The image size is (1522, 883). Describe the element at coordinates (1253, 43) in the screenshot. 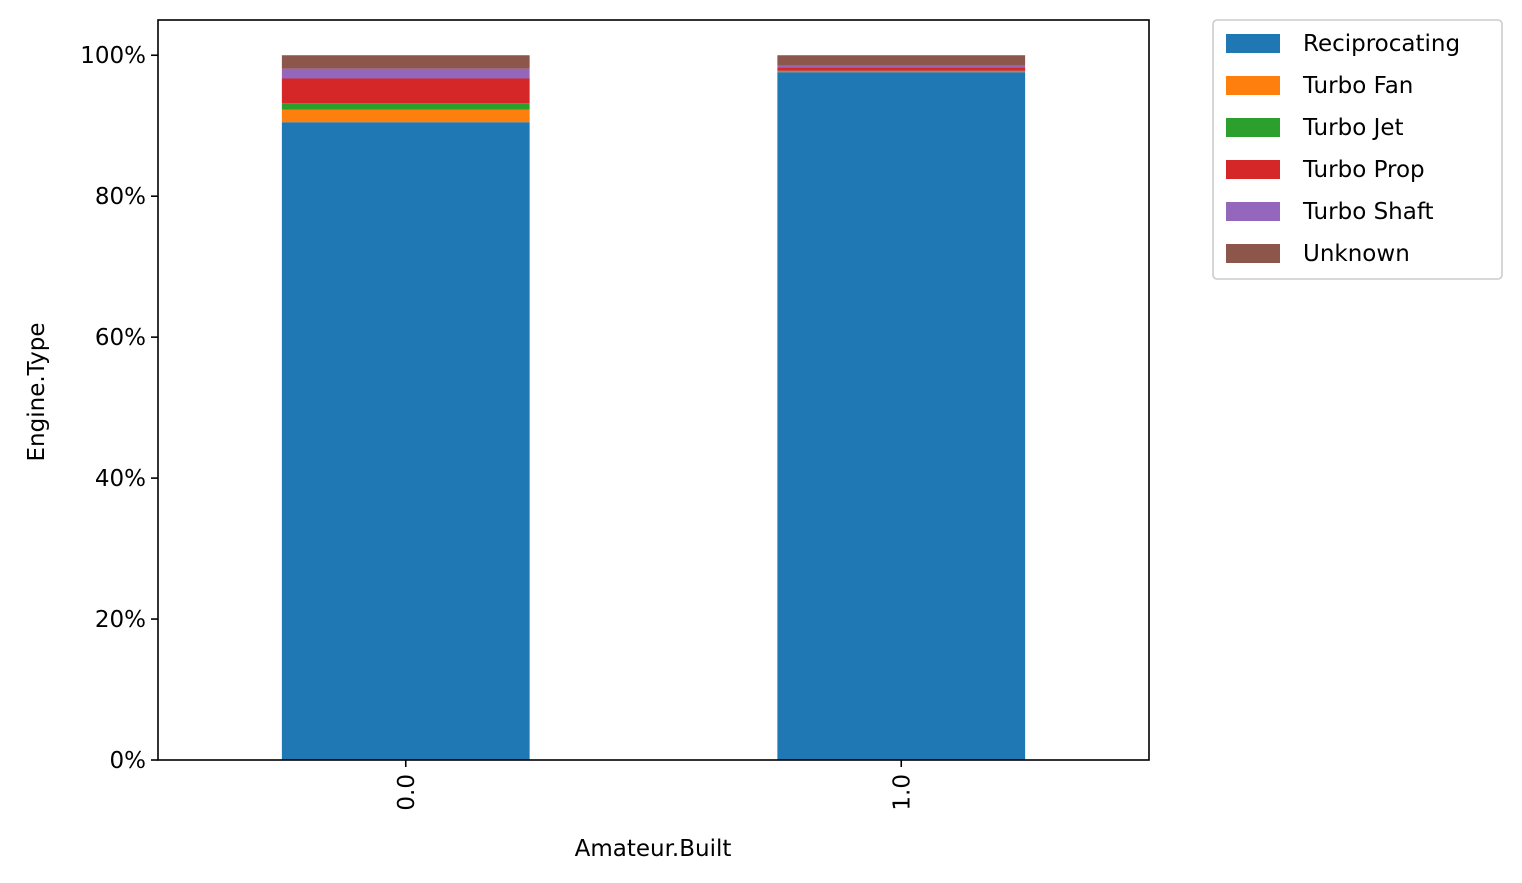

I see `legend-swatch-reciprocating` at that location.